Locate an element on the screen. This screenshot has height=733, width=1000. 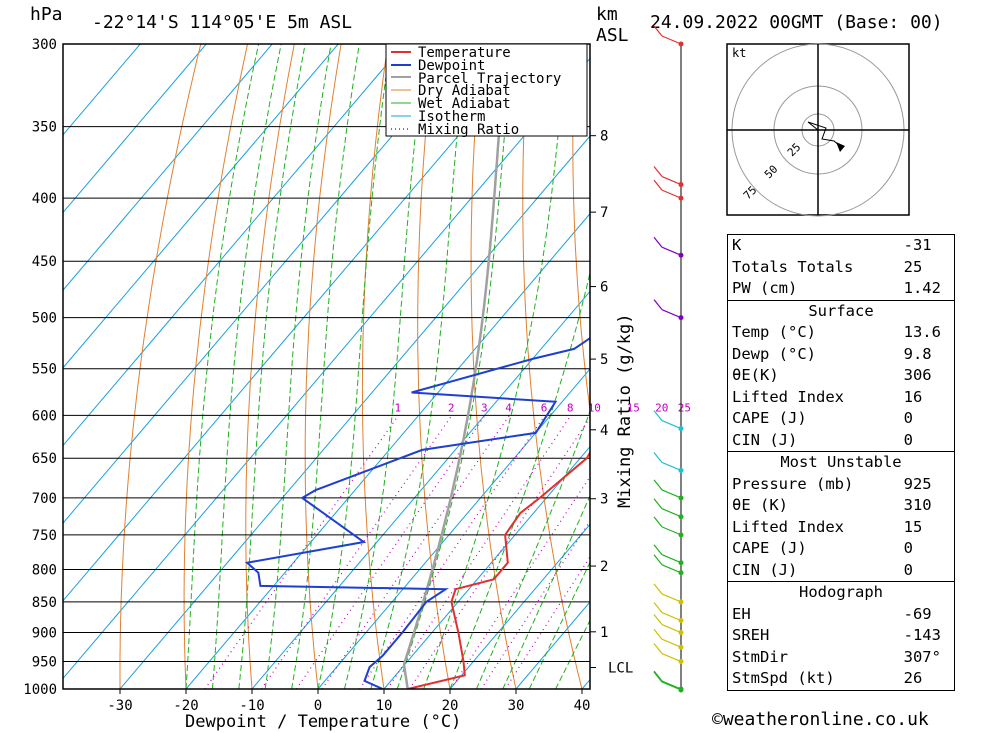
pressure-unit: hPa is located at coordinates (46, 14).